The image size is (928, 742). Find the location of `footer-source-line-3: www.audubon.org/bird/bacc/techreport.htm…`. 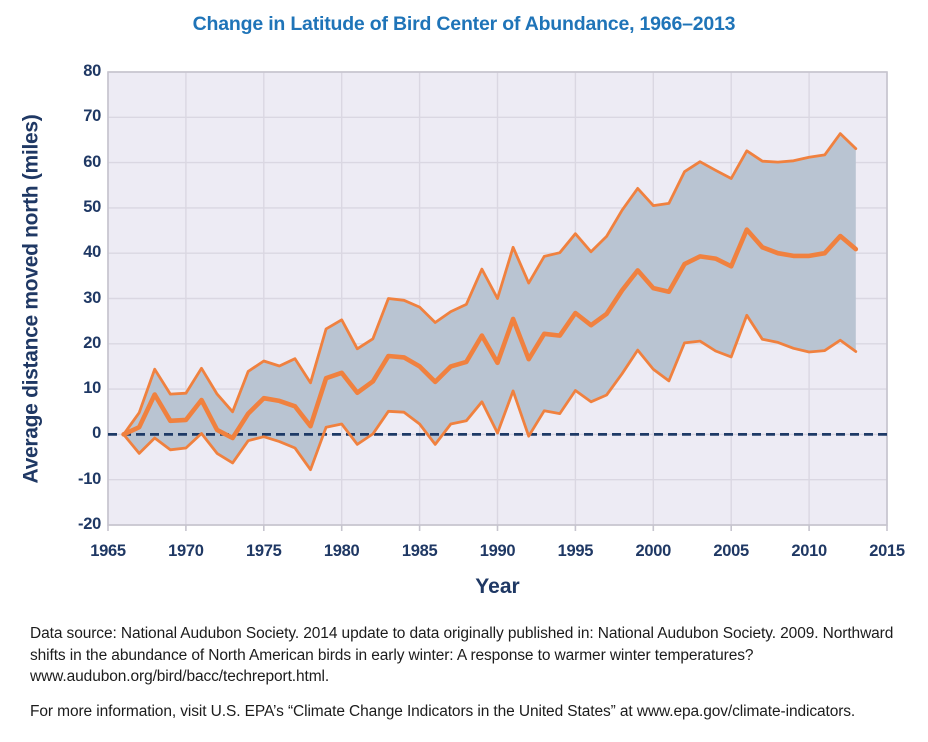

footer-source-line-3: www.audubon.org/bird/bacc/techreport.htm… is located at coordinates (180, 676).